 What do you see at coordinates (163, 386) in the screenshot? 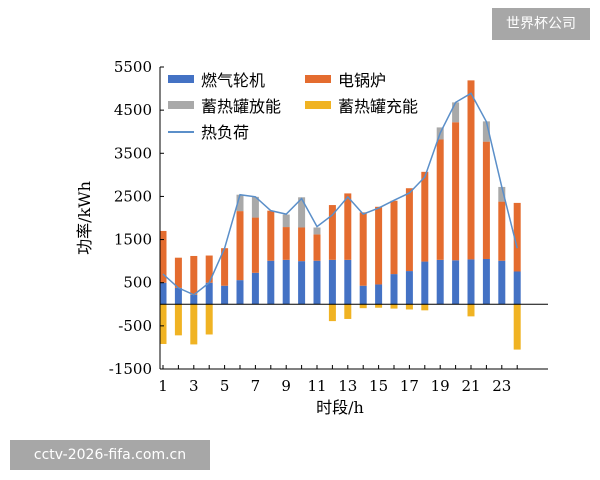
I see `x-tick-label: 1` at bounding box center [163, 386].